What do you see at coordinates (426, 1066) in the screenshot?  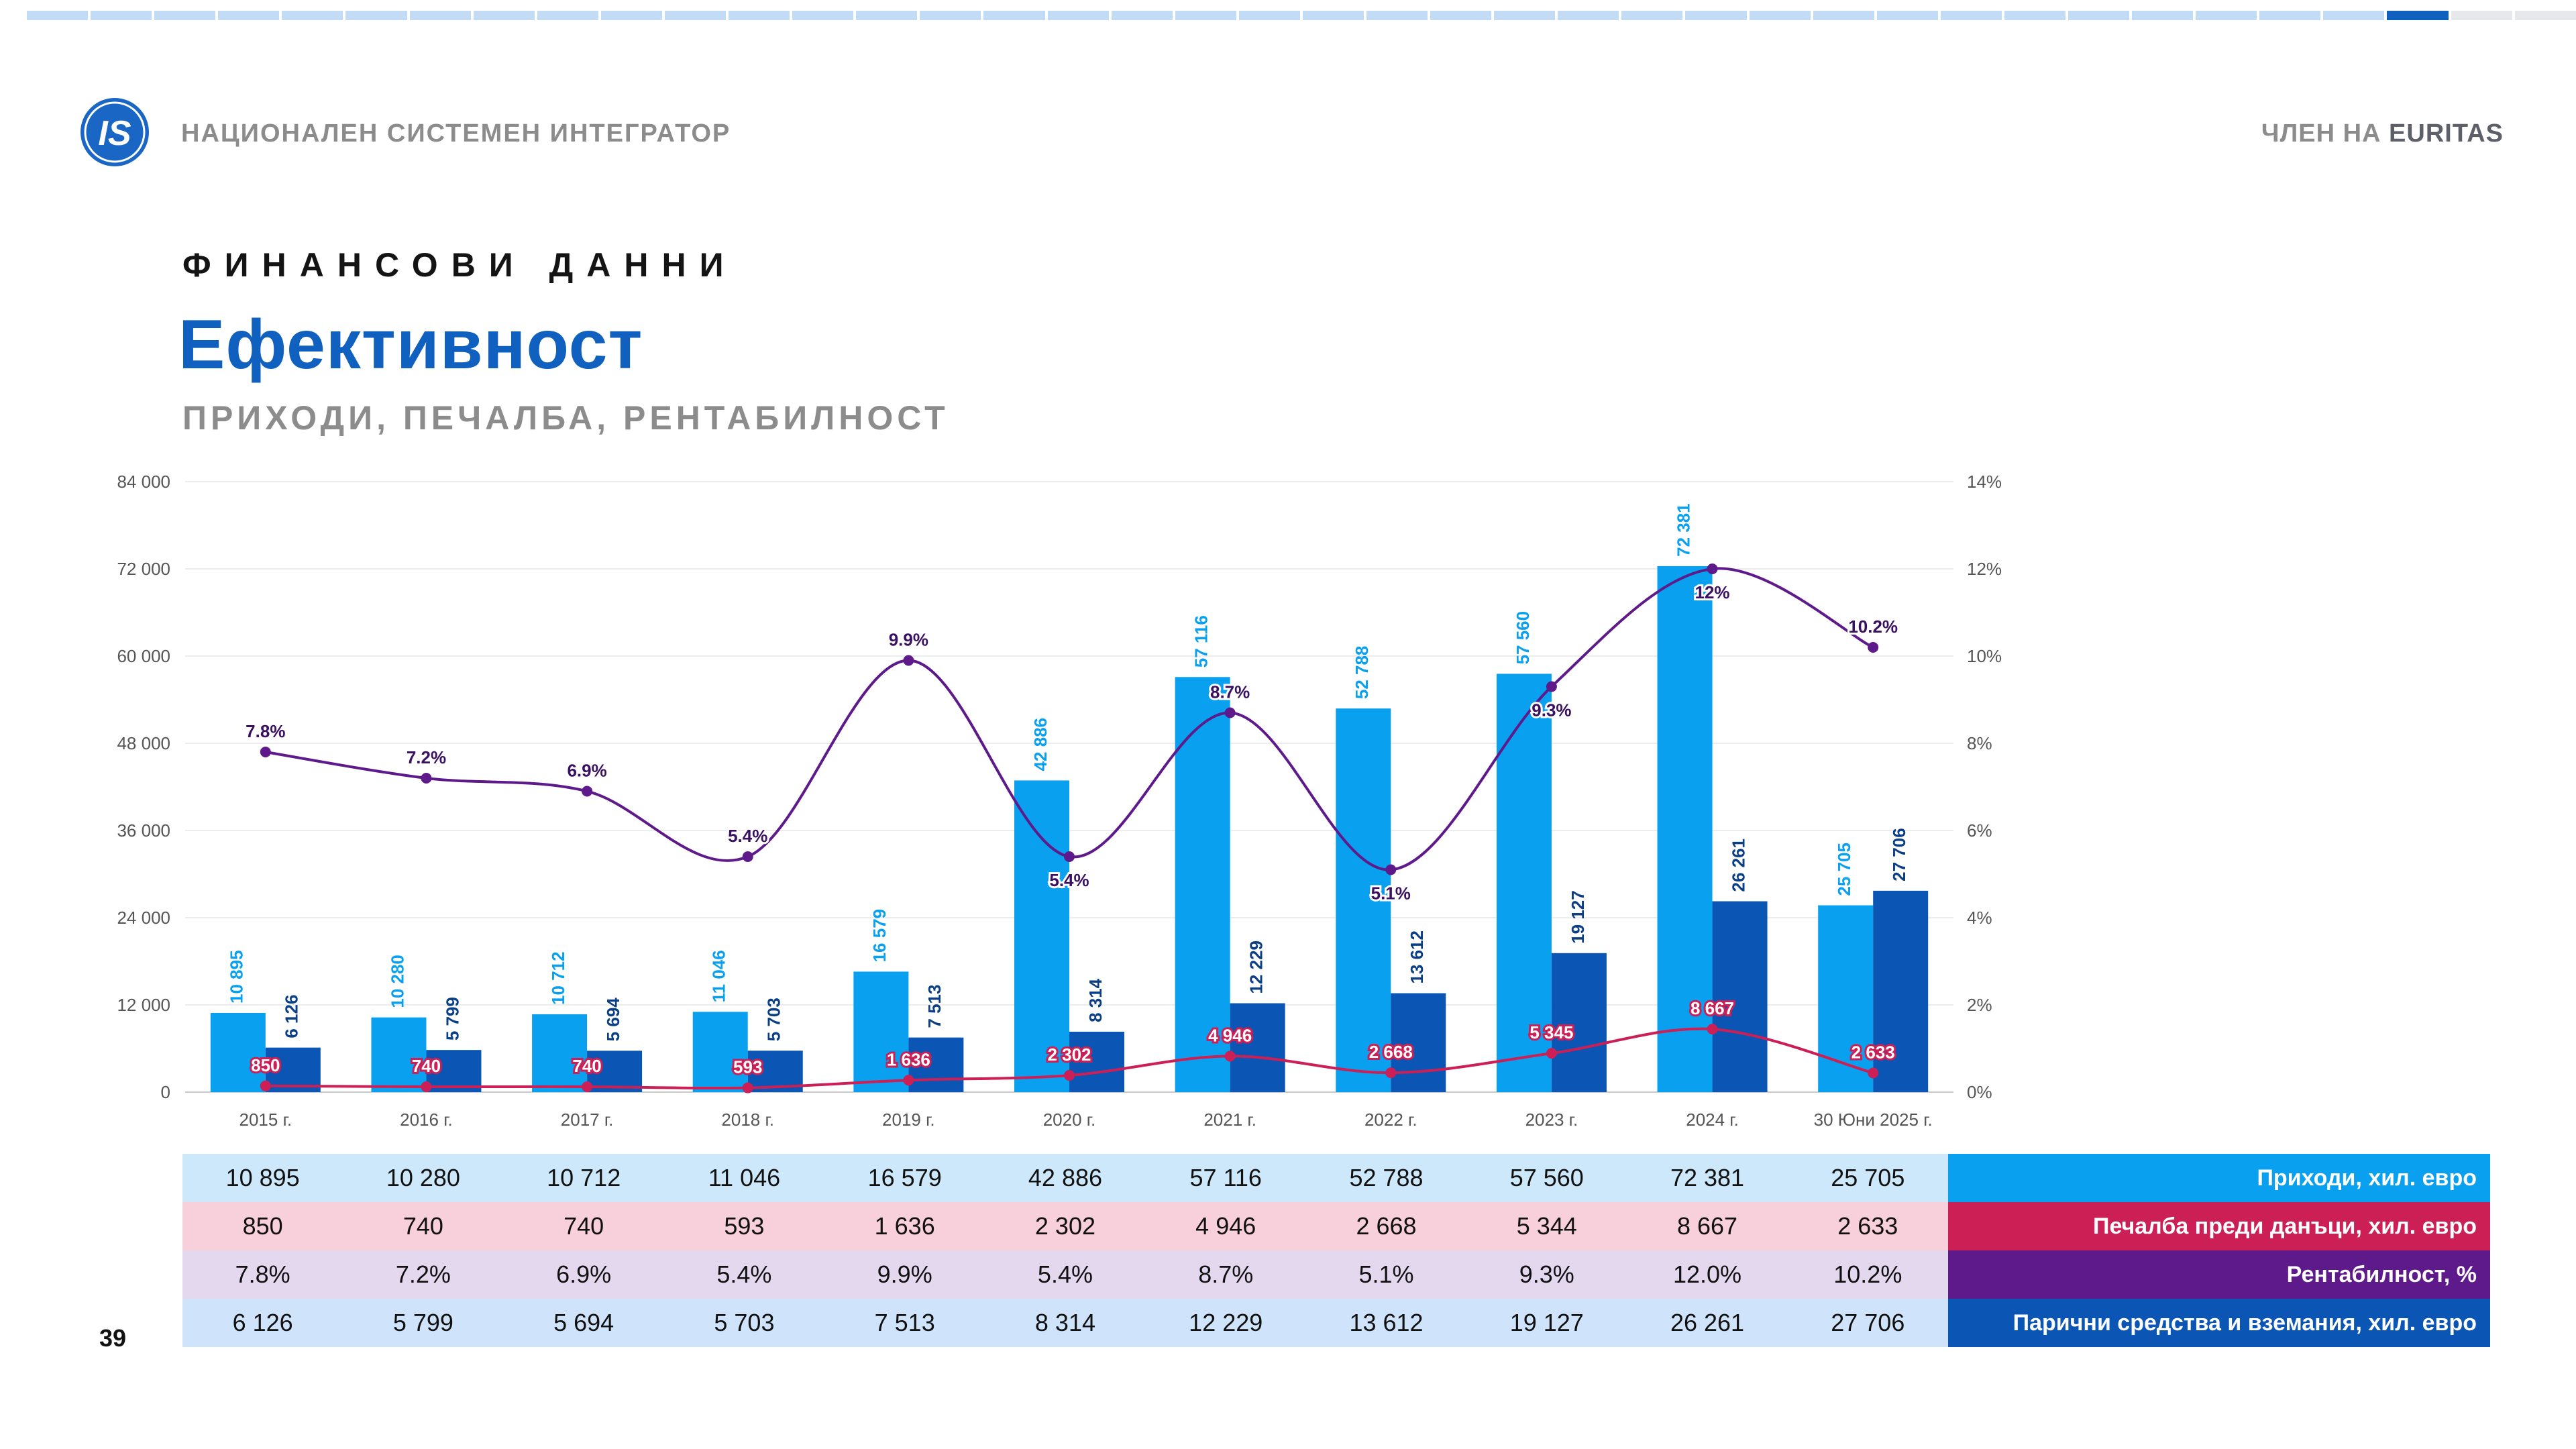 I see `profit-label: 740` at bounding box center [426, 1066].